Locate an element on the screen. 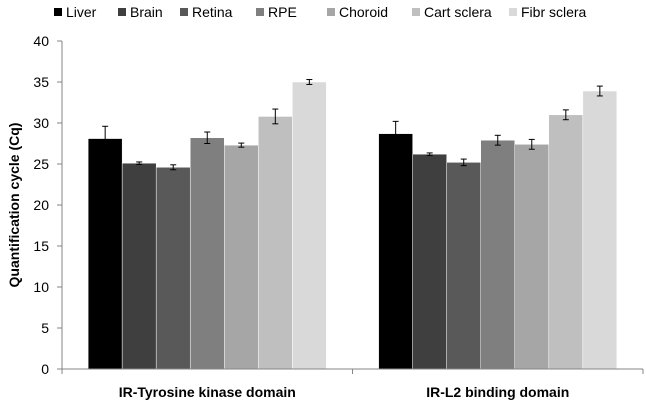  legend-label: Cart sclera is located at coordinates (458, 12).